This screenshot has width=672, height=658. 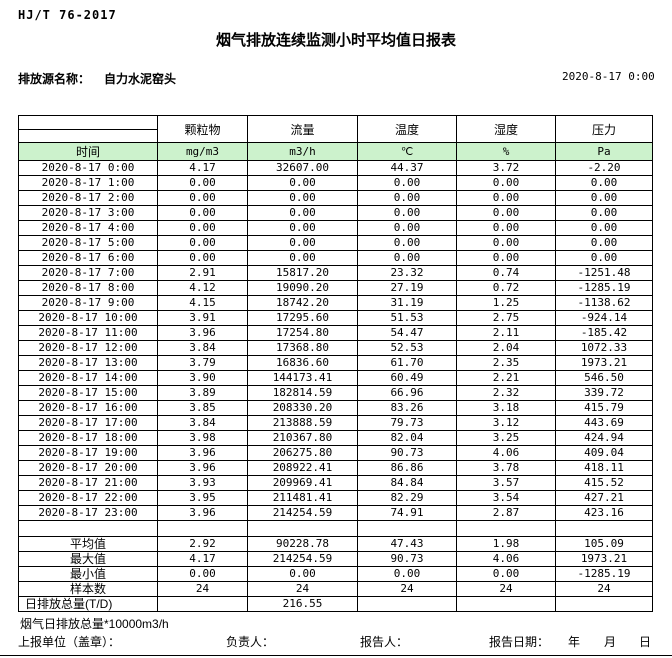 What do you see at coordinates (336, 641) in the screenshot?
I see `signature-line: 上报单位（盖章）： 负责人： 报告人： 报告日期： 年 月 日` at bounding box center [336, 641].